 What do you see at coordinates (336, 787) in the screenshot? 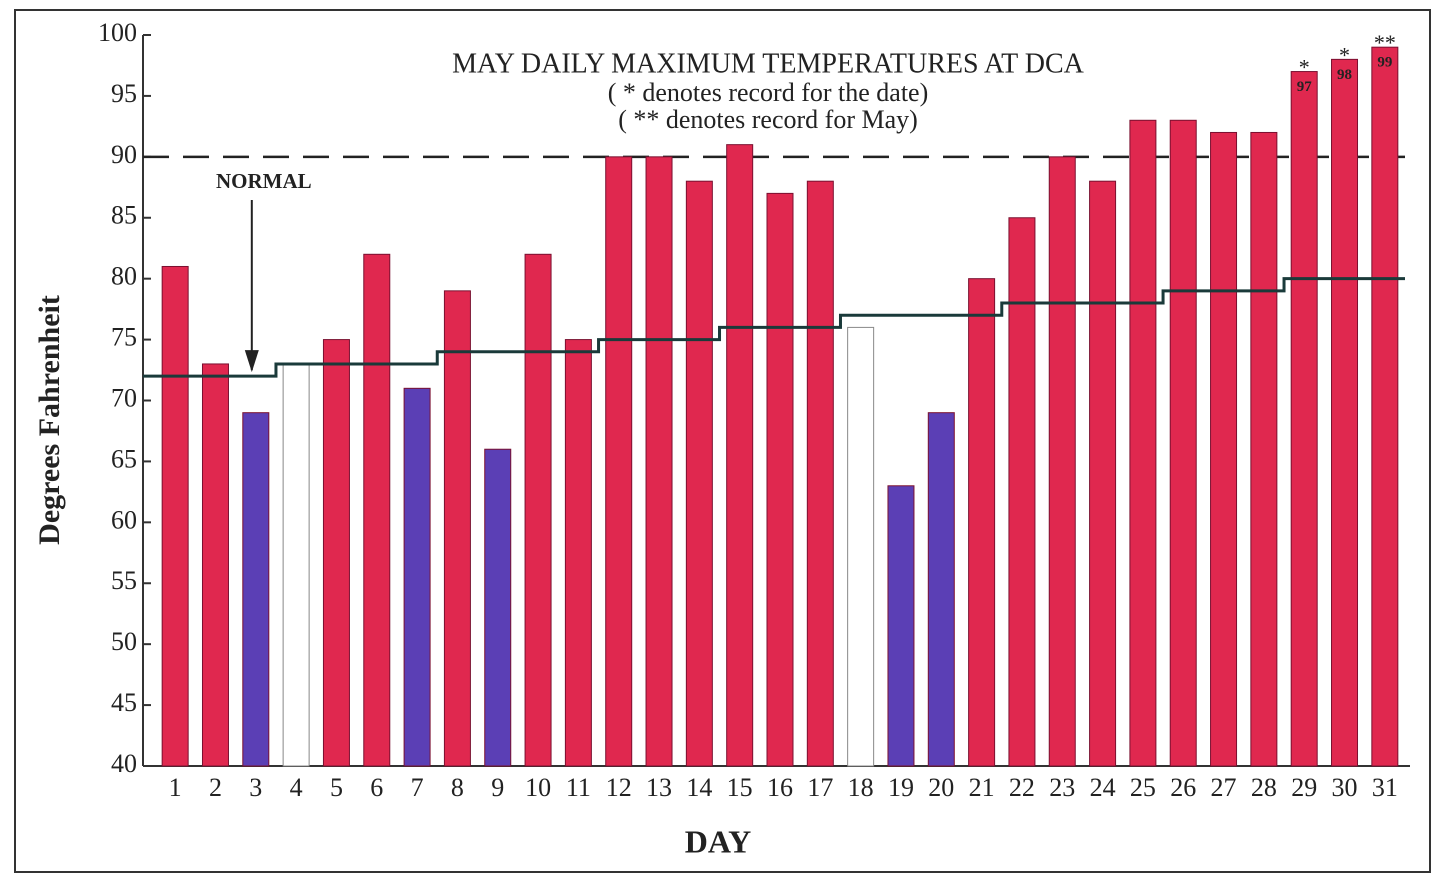
I see `x-tick-label: 5` at bounding box center [336, 787].